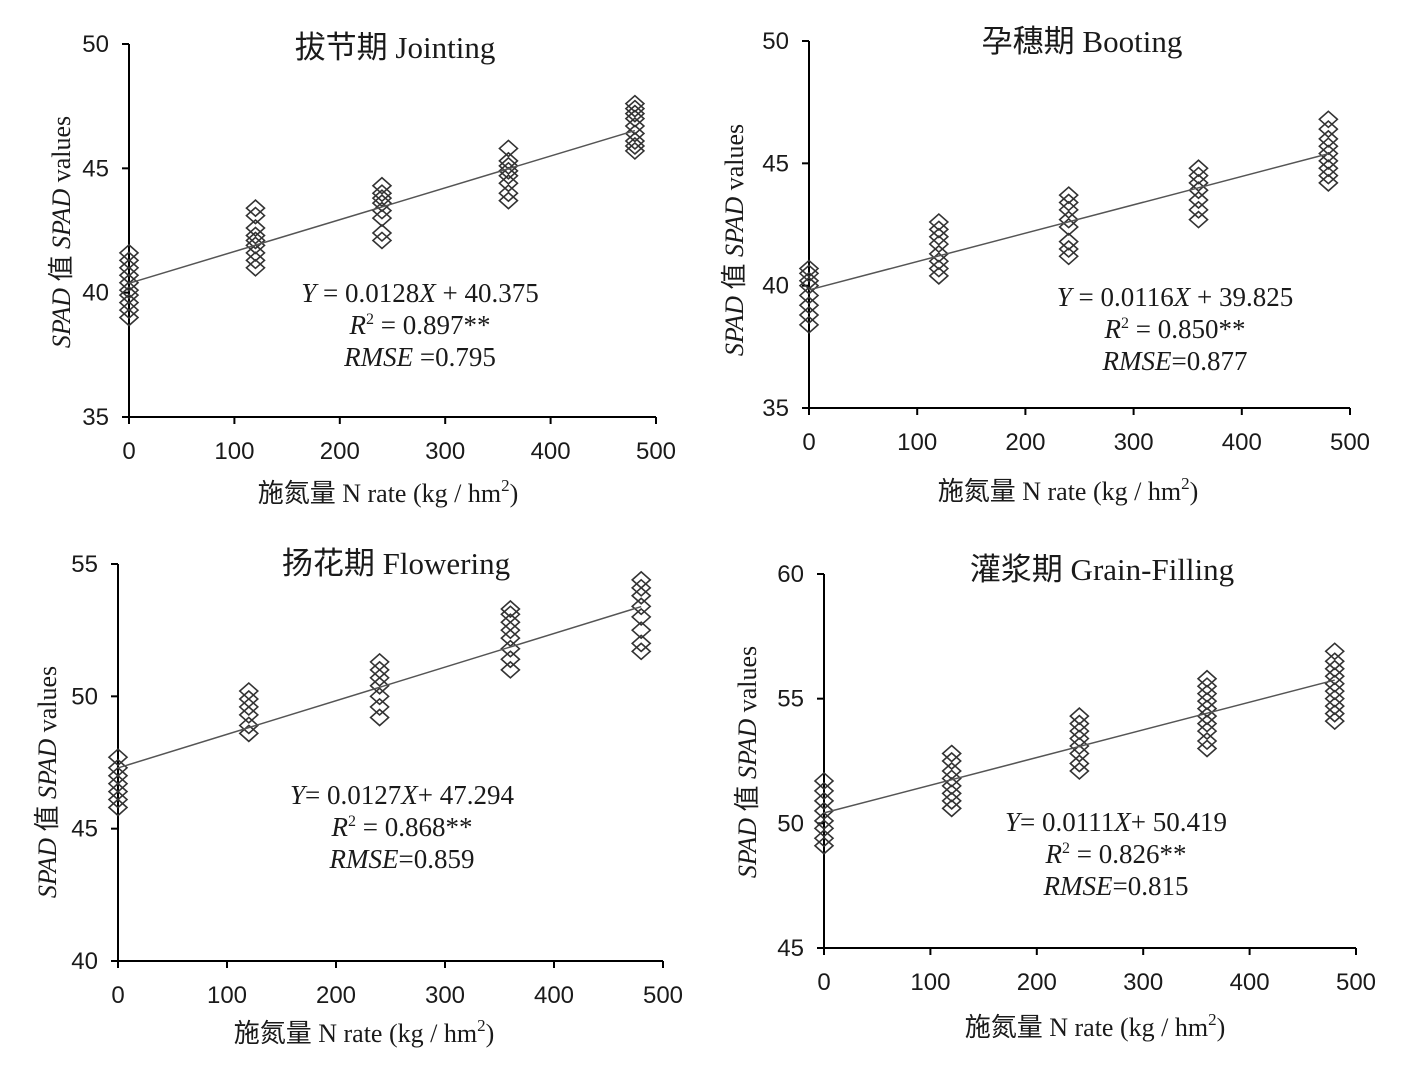 This screenshot has height=1066, width=1417. What do you see at coordinates (1116, 854) in the screenshot?
I see `r-squared: R2 = 0.826**` at bounding box center [1116, 854].